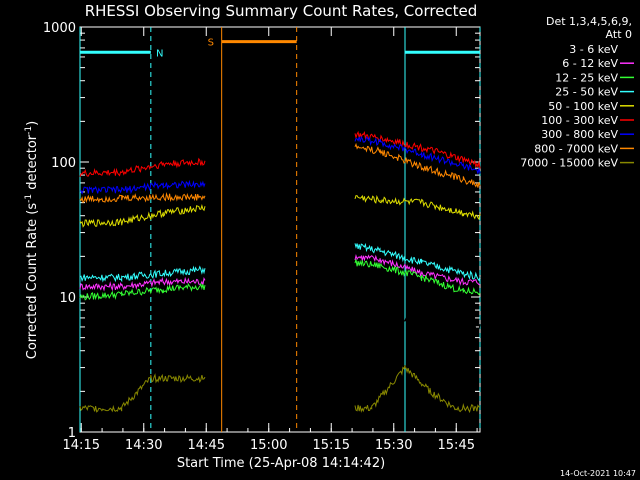 The width and height of the screenshot is (640, 480). I want to click on legend-header-line2: Att 0, so click(619, 34).